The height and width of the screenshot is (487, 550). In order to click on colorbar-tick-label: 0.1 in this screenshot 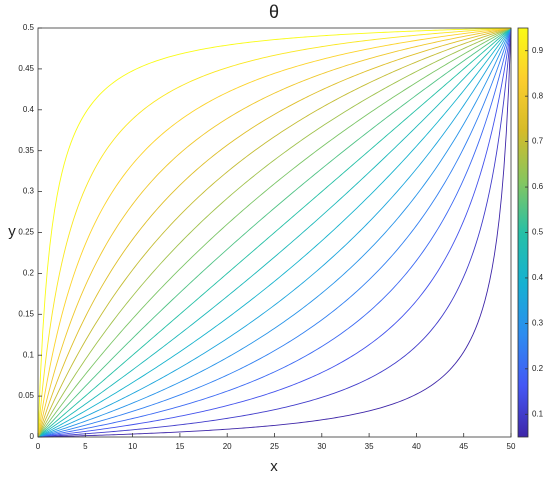, I will do `click(538, 413)`.